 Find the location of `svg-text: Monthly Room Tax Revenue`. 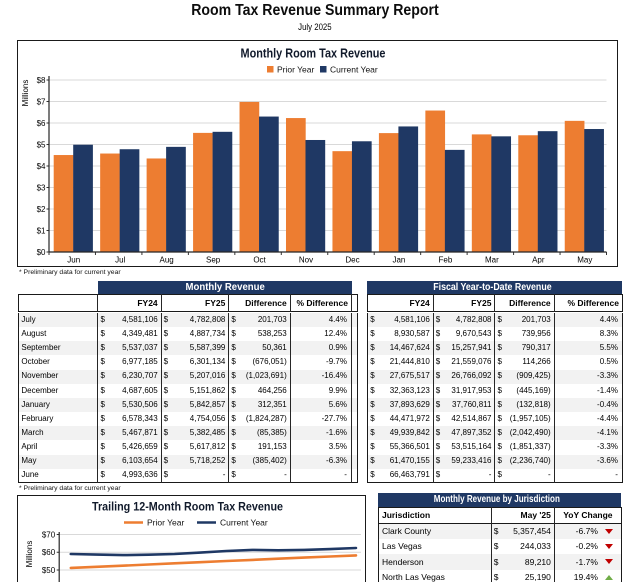

svg-text: Monthly Room Tax Revenue is located at coordinates (313, 54).